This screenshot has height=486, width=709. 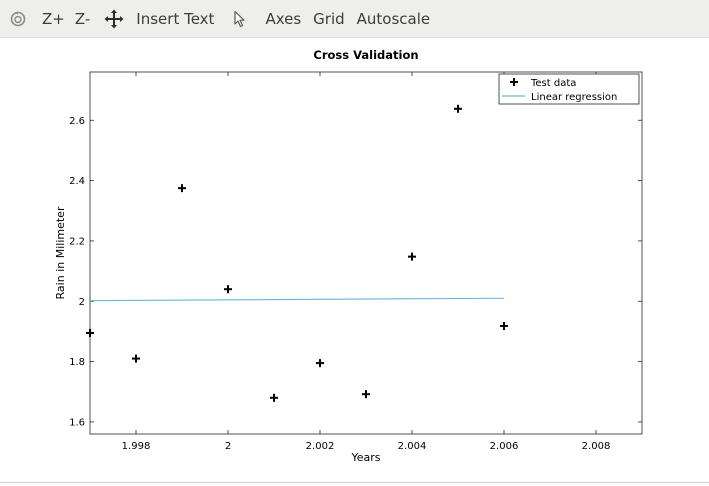 What do you see at coordinates (514, 82) in the screenshot?
I see `legend-marker-test-data` at bounding box center [514, 82].